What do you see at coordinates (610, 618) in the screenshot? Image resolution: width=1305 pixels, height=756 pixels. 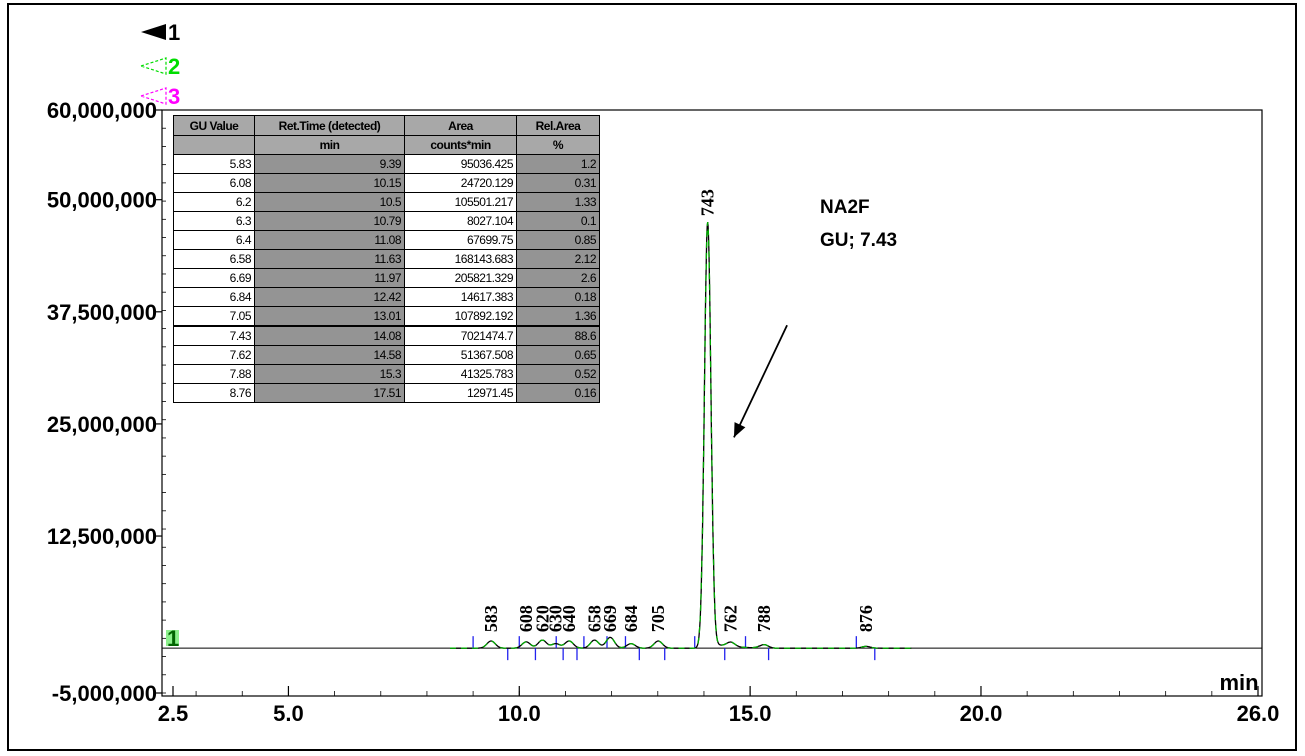 I see `peak-label: 669` at bounding box center [610, 618].